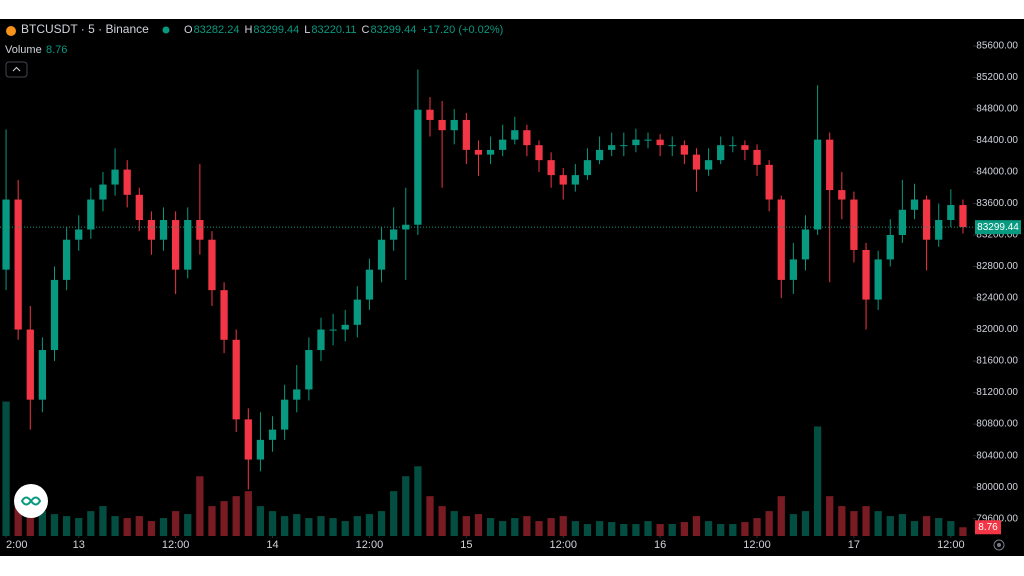 The image size is (1024, 576). I want to click on y-tick-label: 81600.00, so click(997, 361).